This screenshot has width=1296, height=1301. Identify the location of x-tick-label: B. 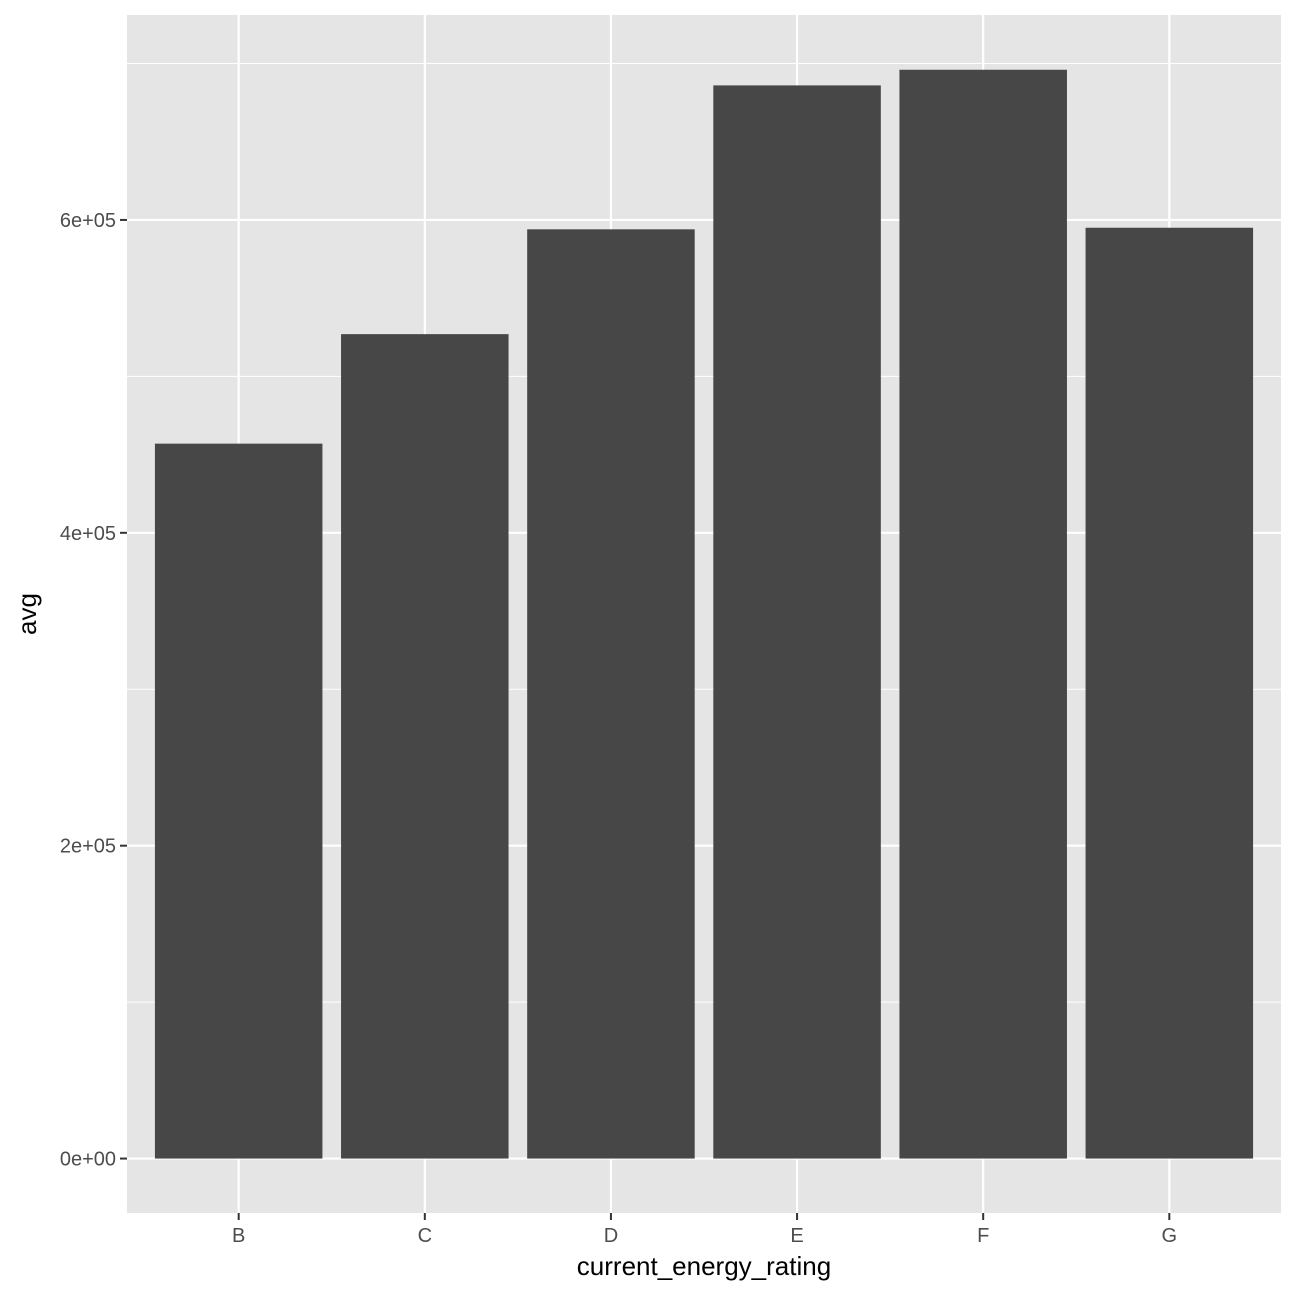
(238, 1236).